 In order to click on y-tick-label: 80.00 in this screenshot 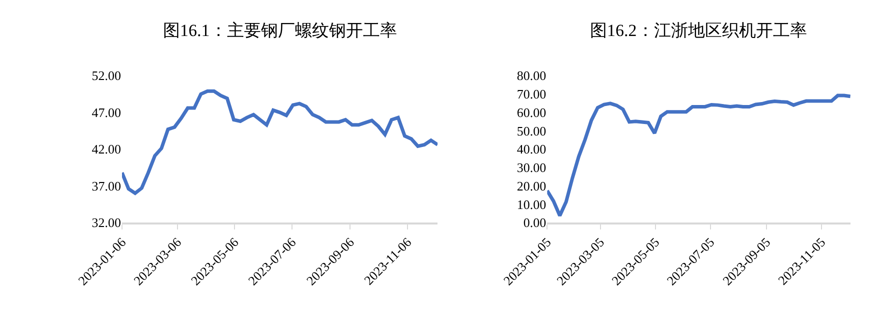, I will do `click(531, 76)`.